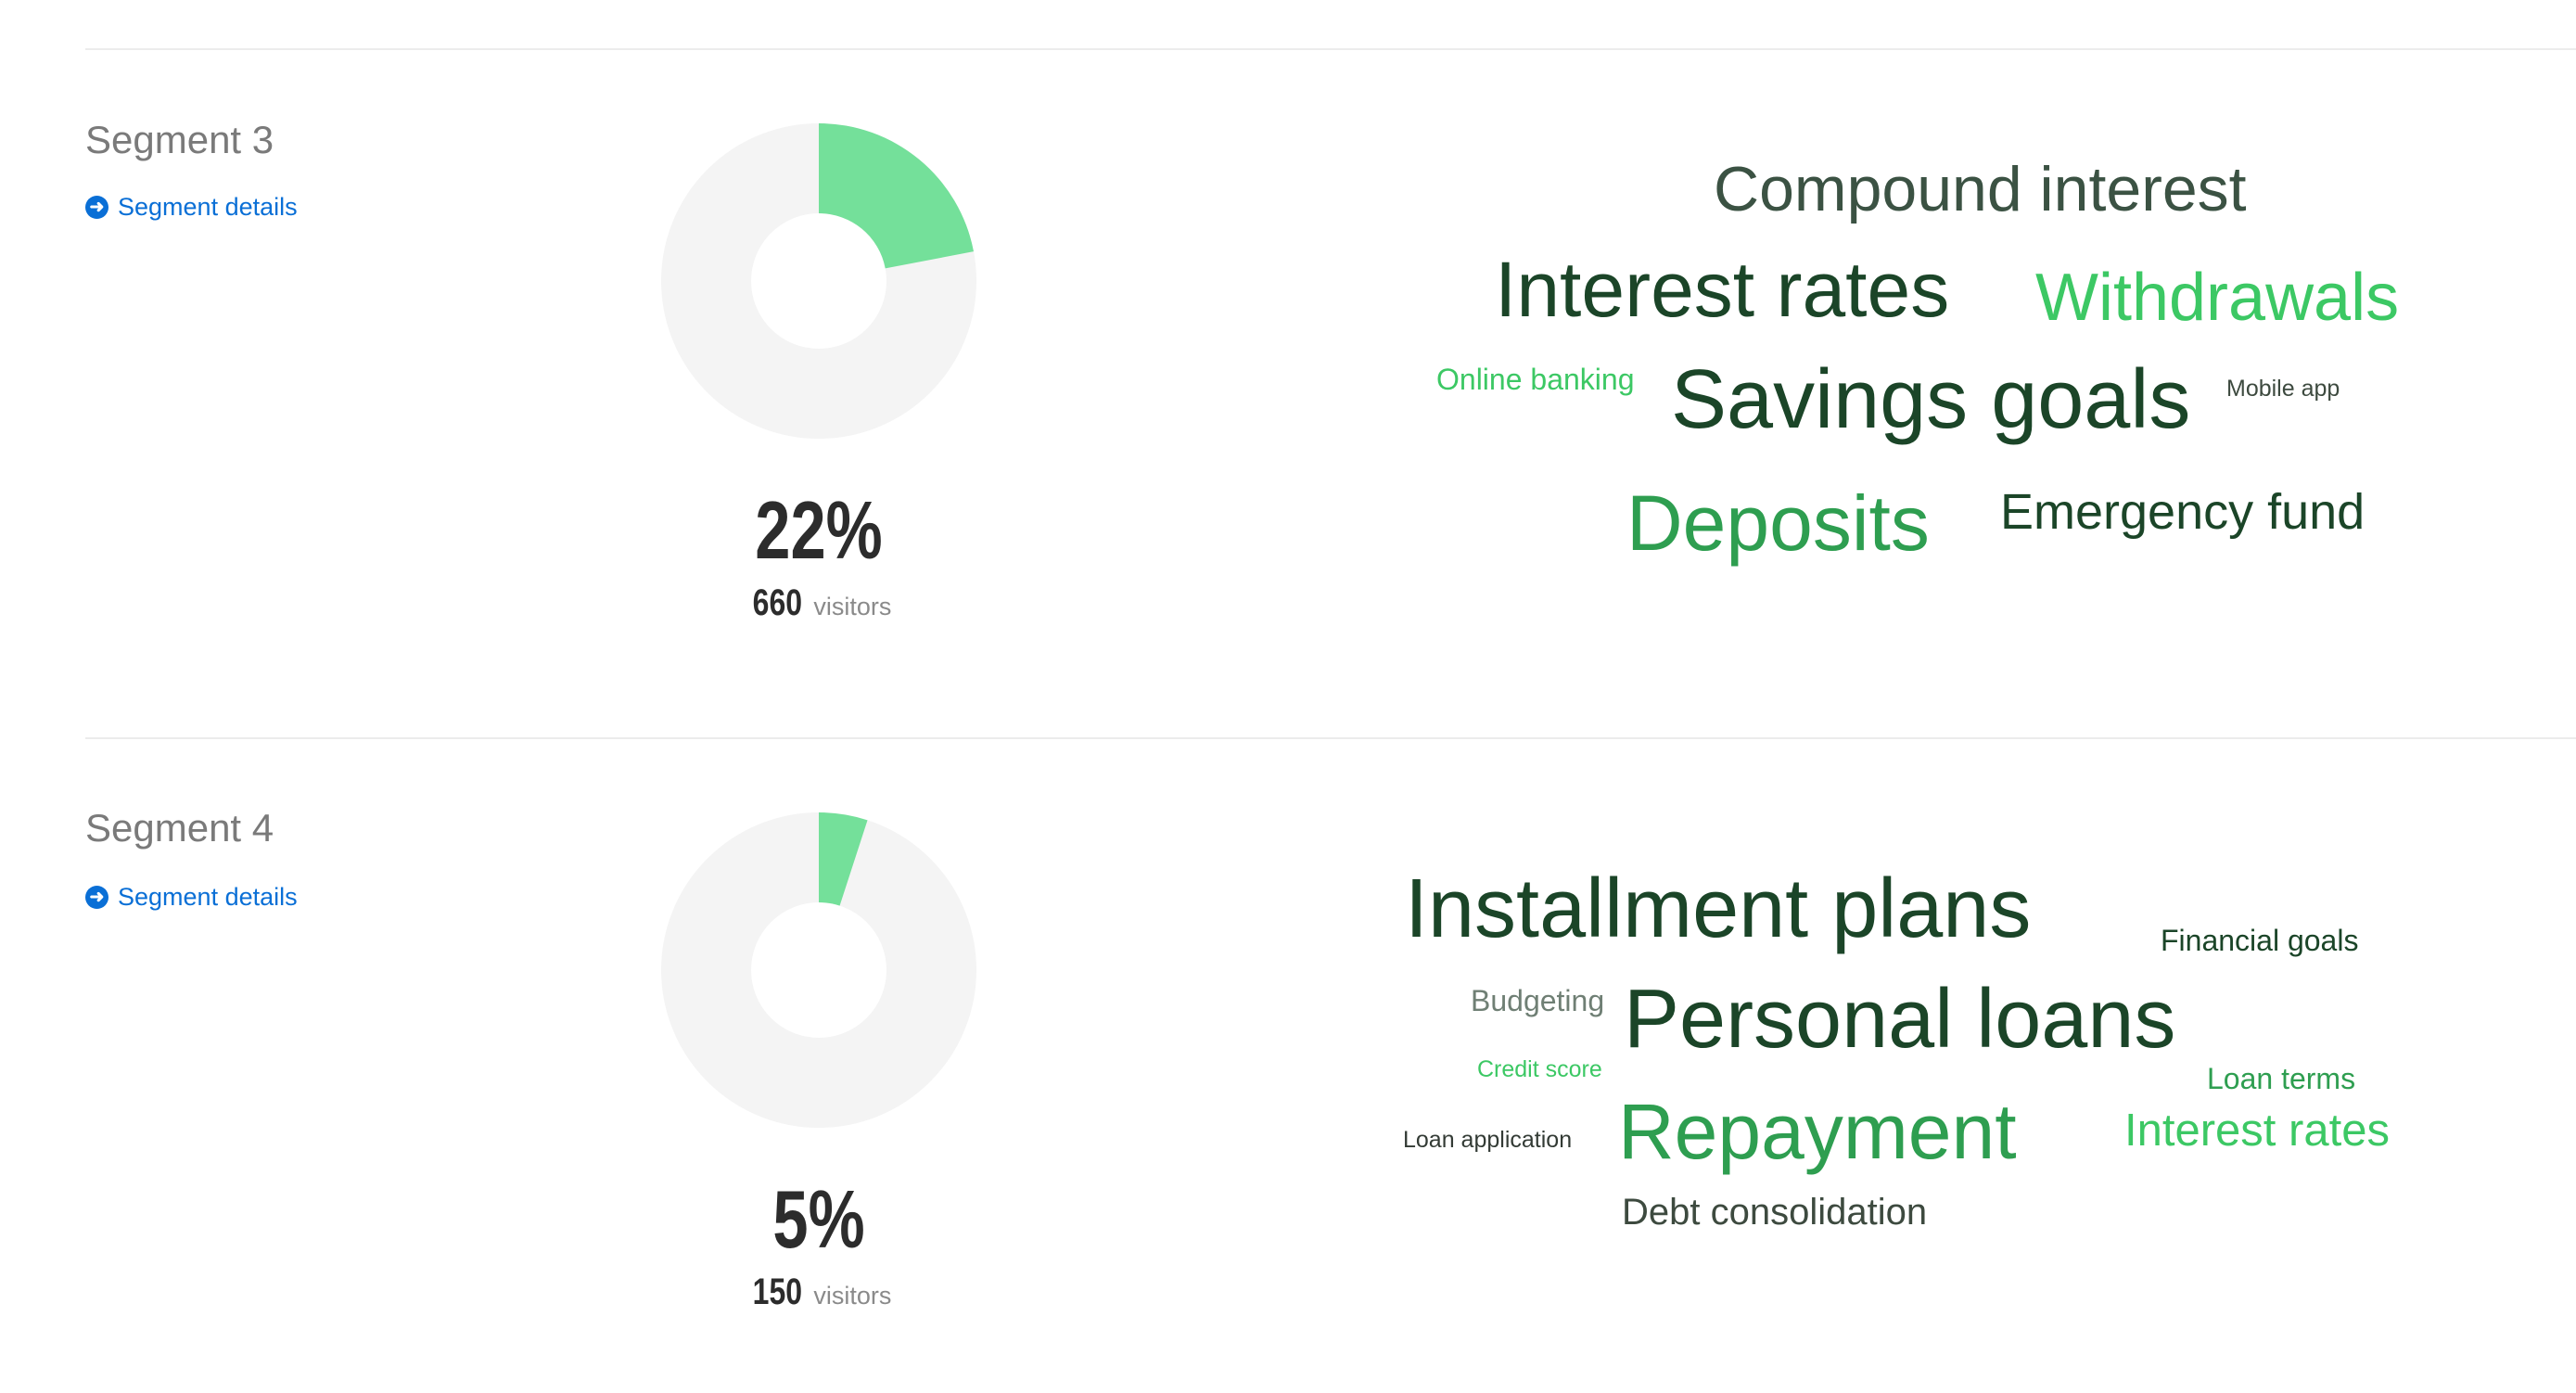 The width and height of the screenshot is (2576, 1393). I want to click on word-cloud-term: Installment plans, so click(1719, 909).